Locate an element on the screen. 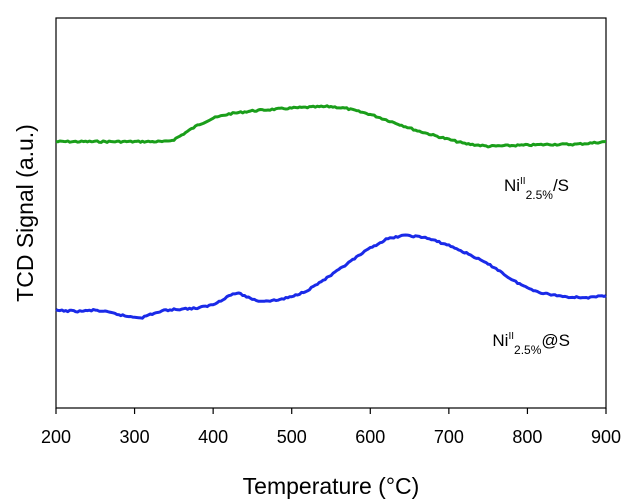  series-label-ni-s: NiII2.5%/S is located at coordinates (536, 189).